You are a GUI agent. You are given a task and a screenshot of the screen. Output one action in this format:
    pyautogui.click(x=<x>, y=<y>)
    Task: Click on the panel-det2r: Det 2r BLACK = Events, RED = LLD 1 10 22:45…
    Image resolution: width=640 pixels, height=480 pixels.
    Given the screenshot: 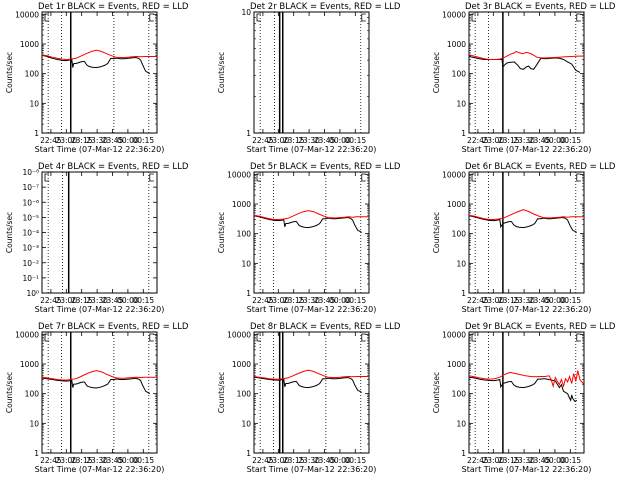 What is the action you would take?
    pyautogui.click(x=309, y=78)
    